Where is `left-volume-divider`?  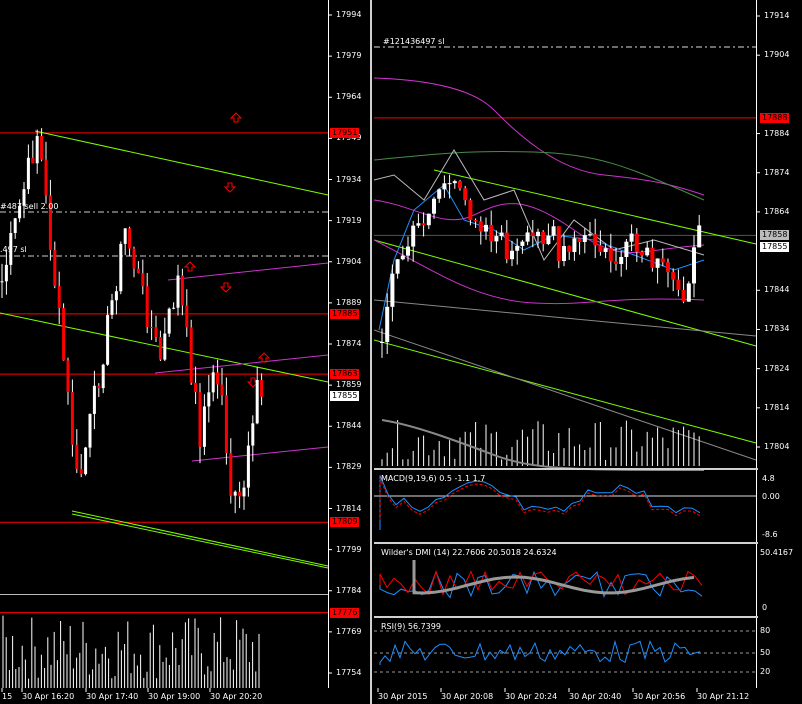 left-volume-divider is located at coordinates (164, 594).